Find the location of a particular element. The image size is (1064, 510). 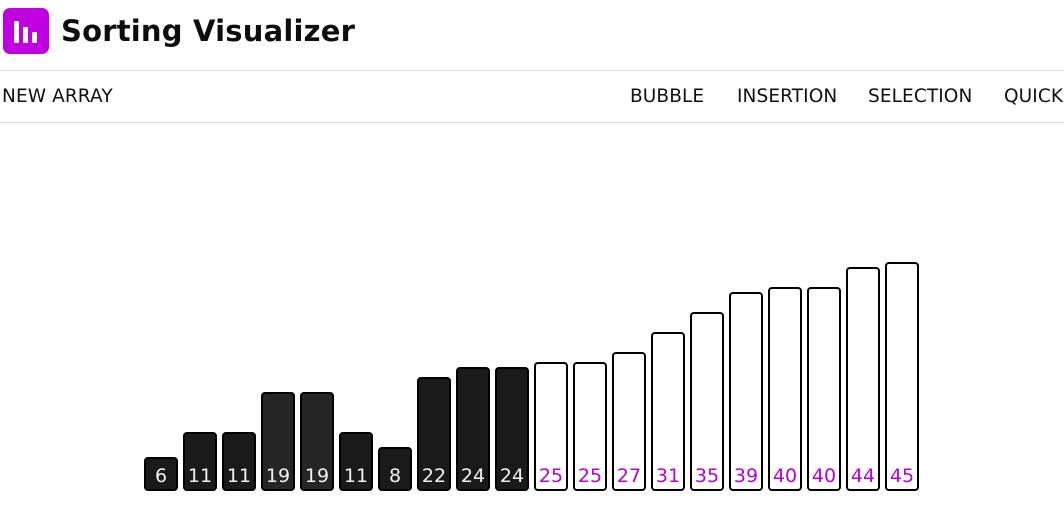

new-array-button: NEW ARRAY is located at coordinates (57, 96).